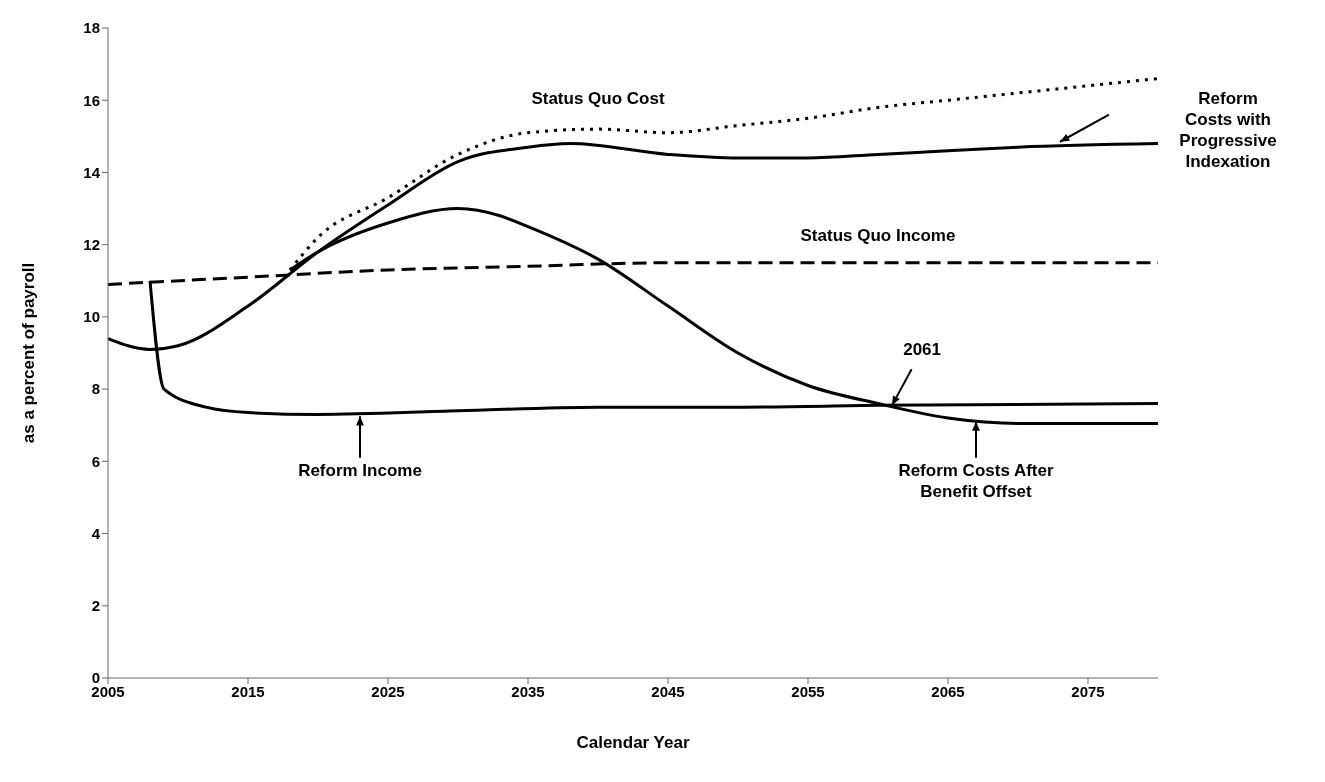  Describe the element at coordinates (598, 98) in the screenshot. I see `series-label: Status Quo Cost` at that location.